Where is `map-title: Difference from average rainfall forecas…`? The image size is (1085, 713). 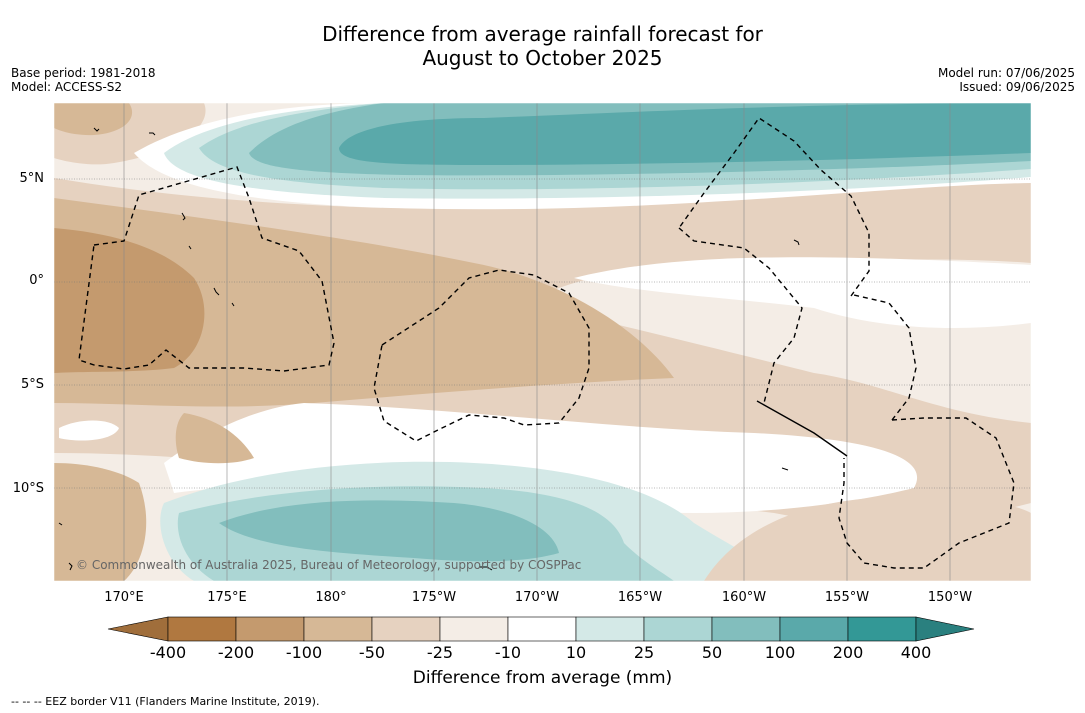
map-title: Difference from average rainfall forecas… is located at coordinates (542, 46).